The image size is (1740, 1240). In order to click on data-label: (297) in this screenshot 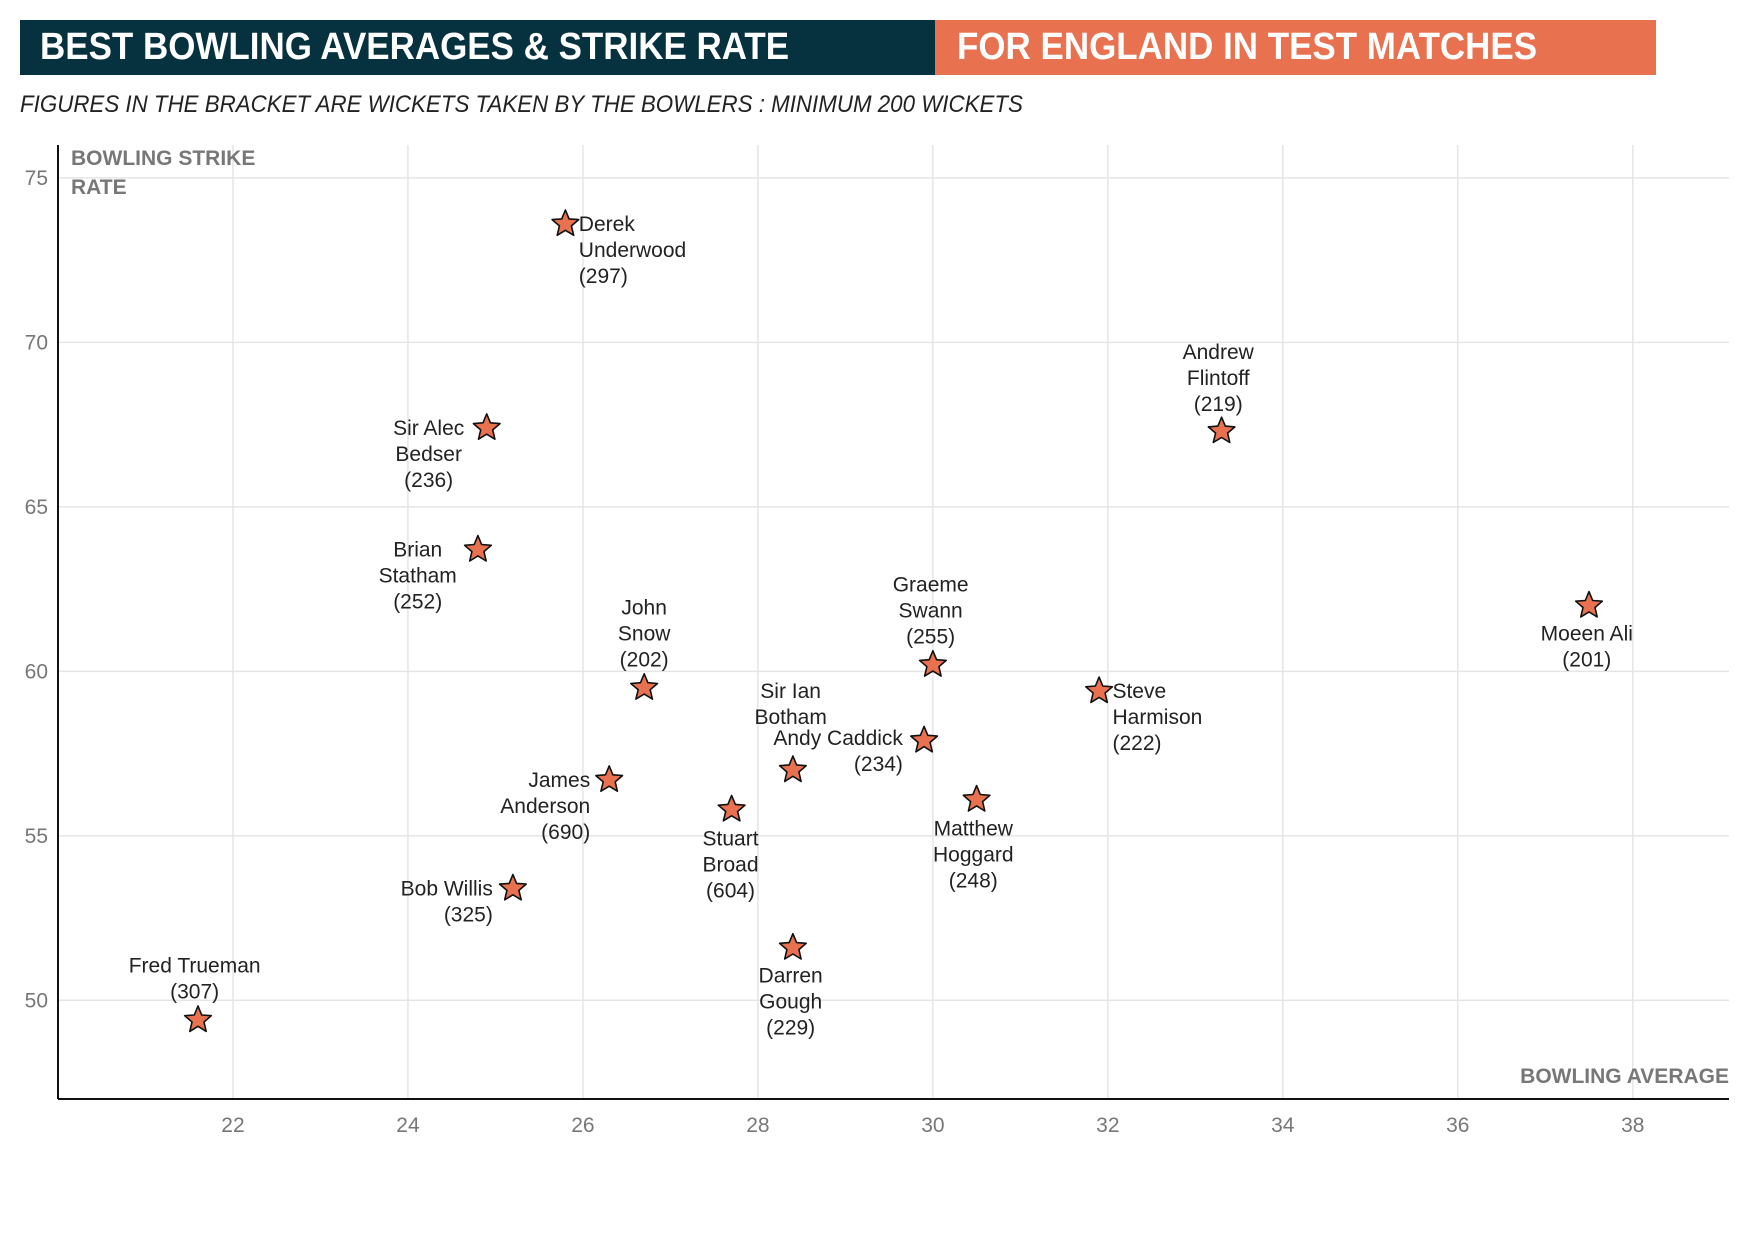, I will do `click(603, 276)`.